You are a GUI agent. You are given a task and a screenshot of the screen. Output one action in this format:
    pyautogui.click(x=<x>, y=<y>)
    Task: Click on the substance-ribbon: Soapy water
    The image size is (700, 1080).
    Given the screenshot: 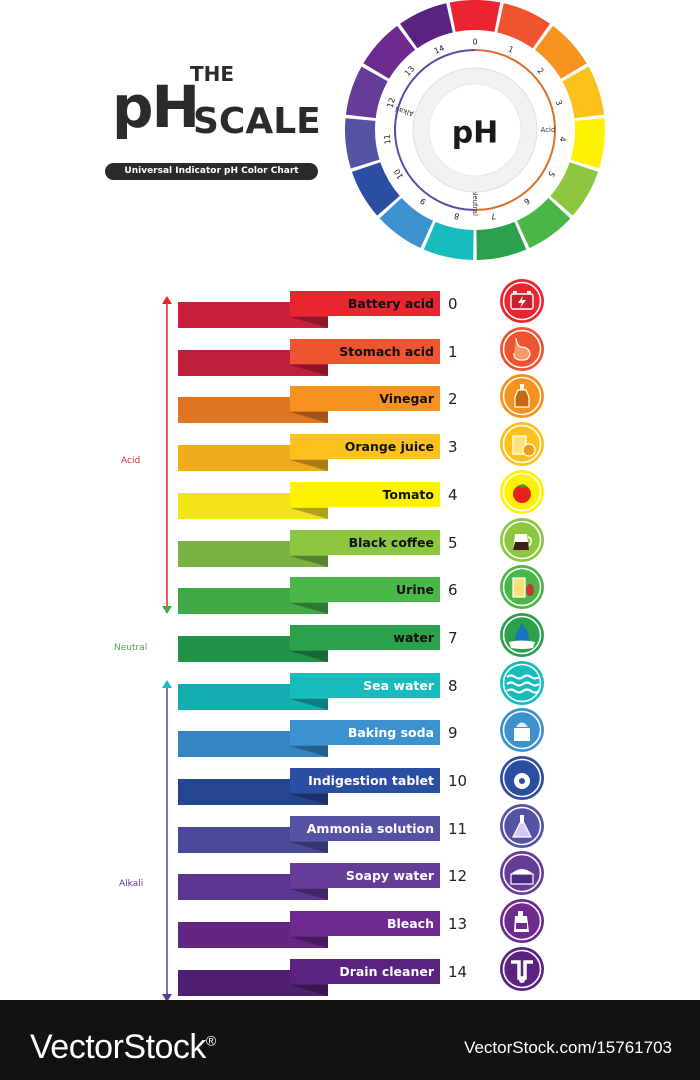 What is the action you would take?
    pyautogui.click(x=365, y=876)
    